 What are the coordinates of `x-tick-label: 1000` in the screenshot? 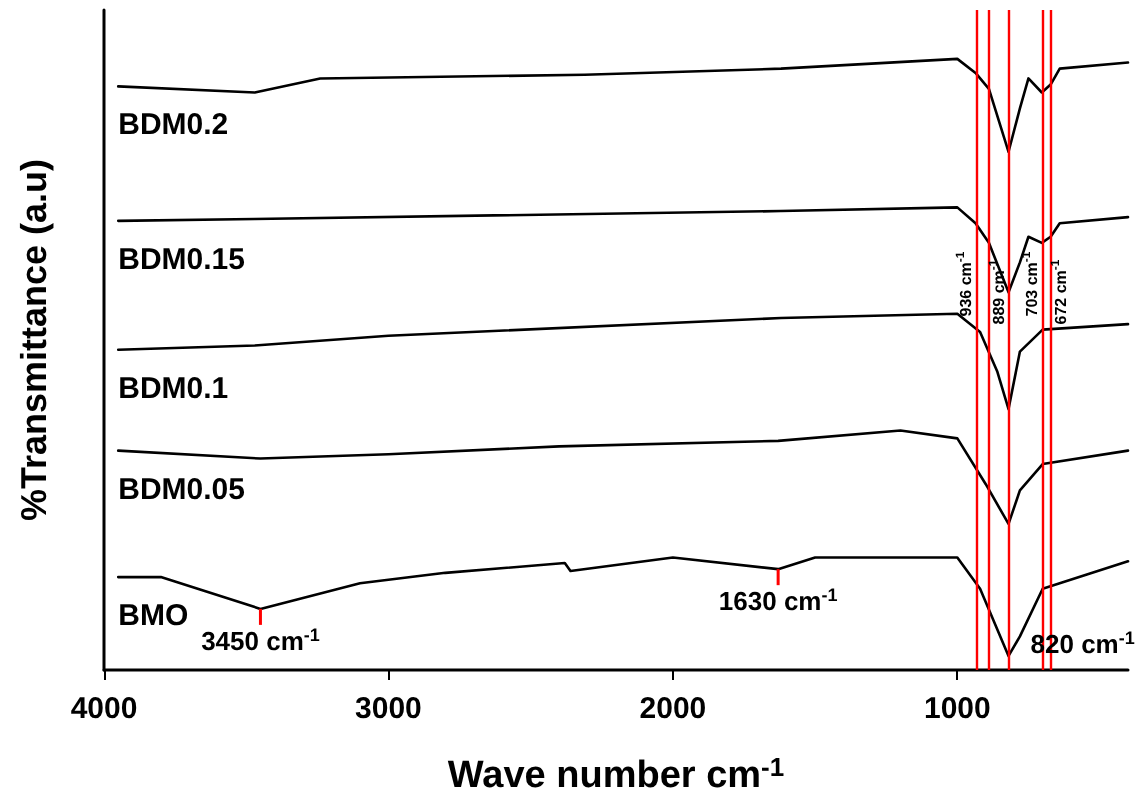 It's located at (957, 709).